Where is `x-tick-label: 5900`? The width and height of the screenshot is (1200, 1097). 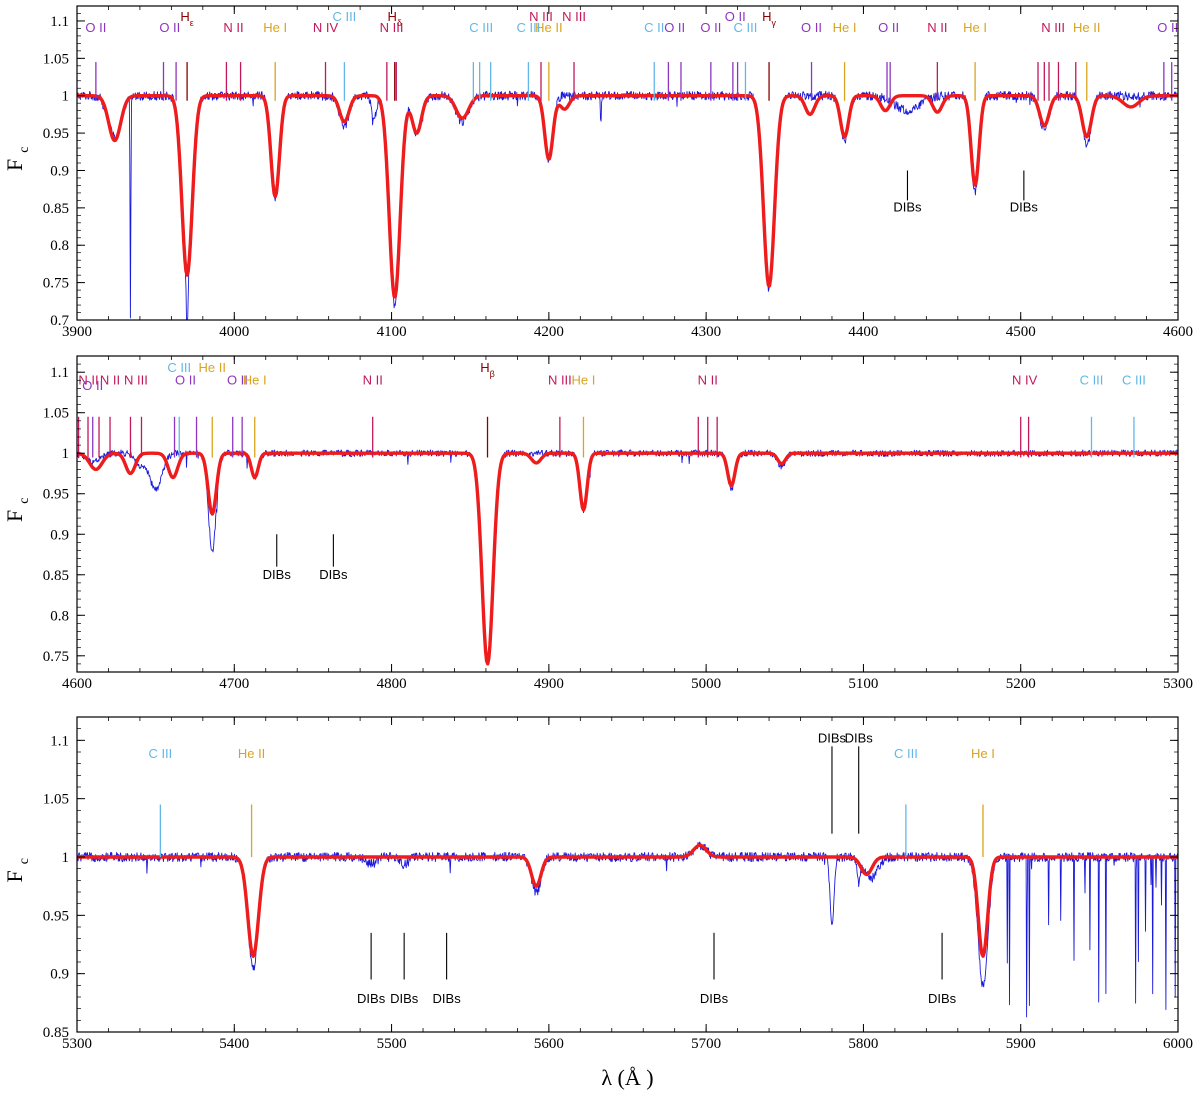 x-tick-label: 5900 is located at coordinates (1021, 1044).